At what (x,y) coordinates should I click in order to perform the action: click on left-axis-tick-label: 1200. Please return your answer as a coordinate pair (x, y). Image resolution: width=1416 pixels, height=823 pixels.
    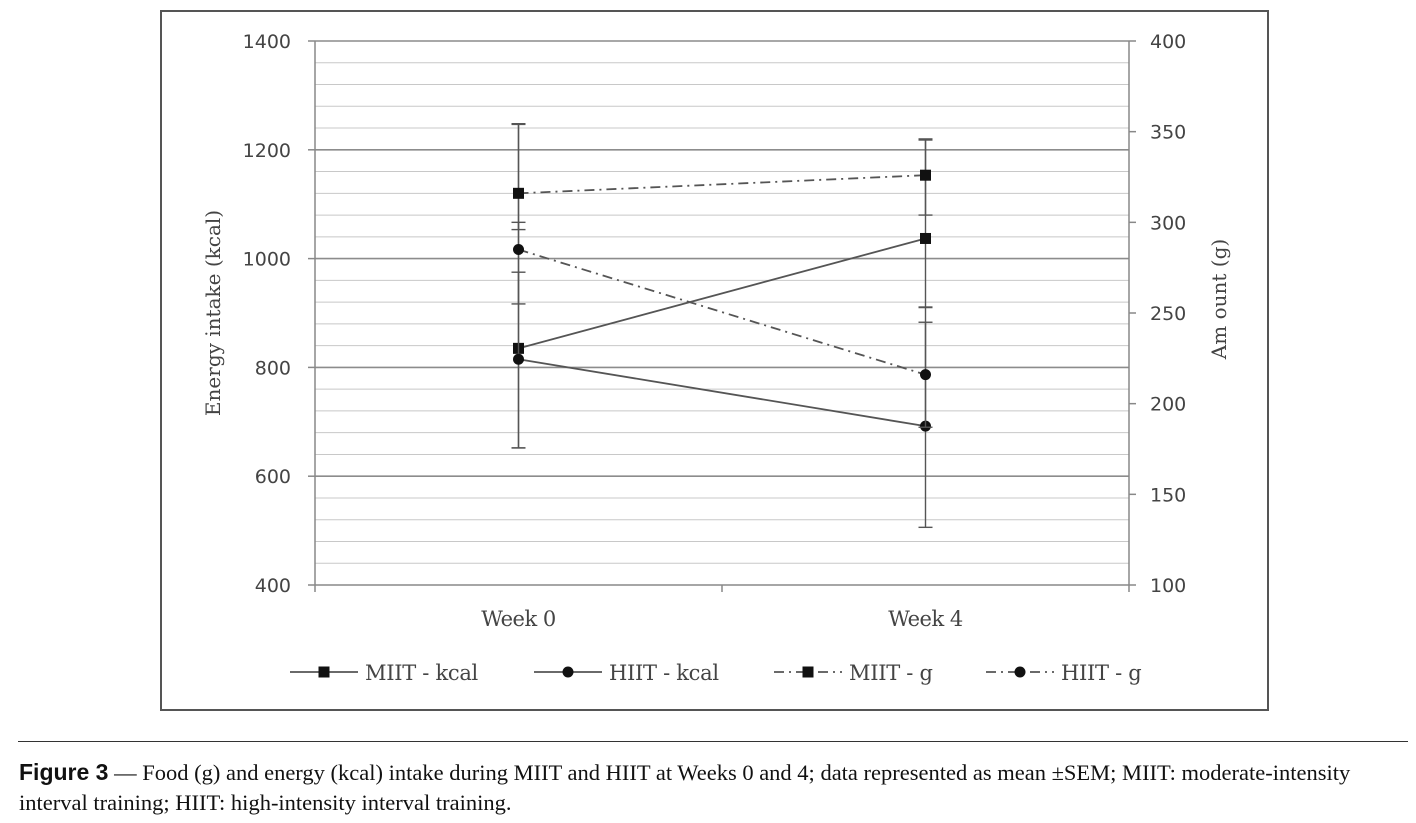
    Looking at the image, I should click on (267, 151).